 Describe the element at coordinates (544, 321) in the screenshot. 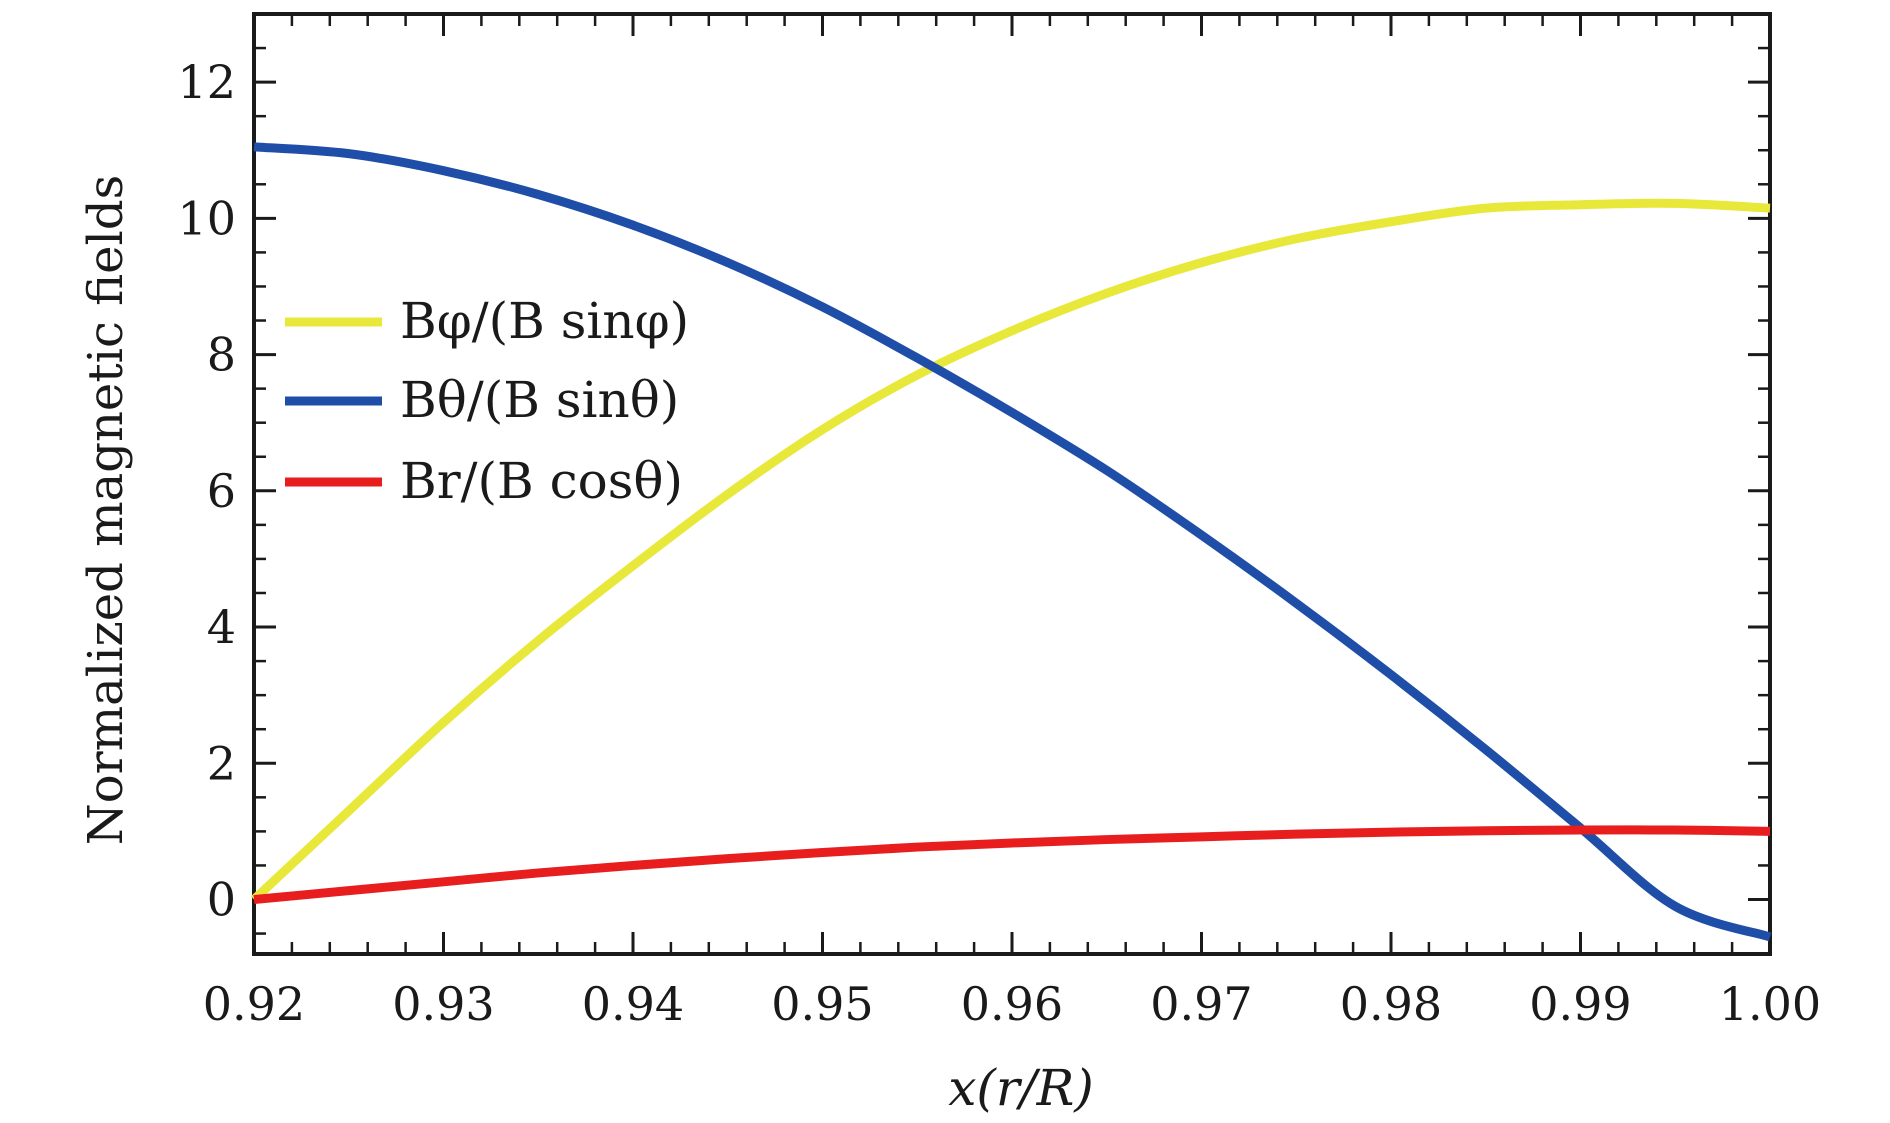

I see `legend-label-b-phi: Bφ/(B sinφ)` at that location.